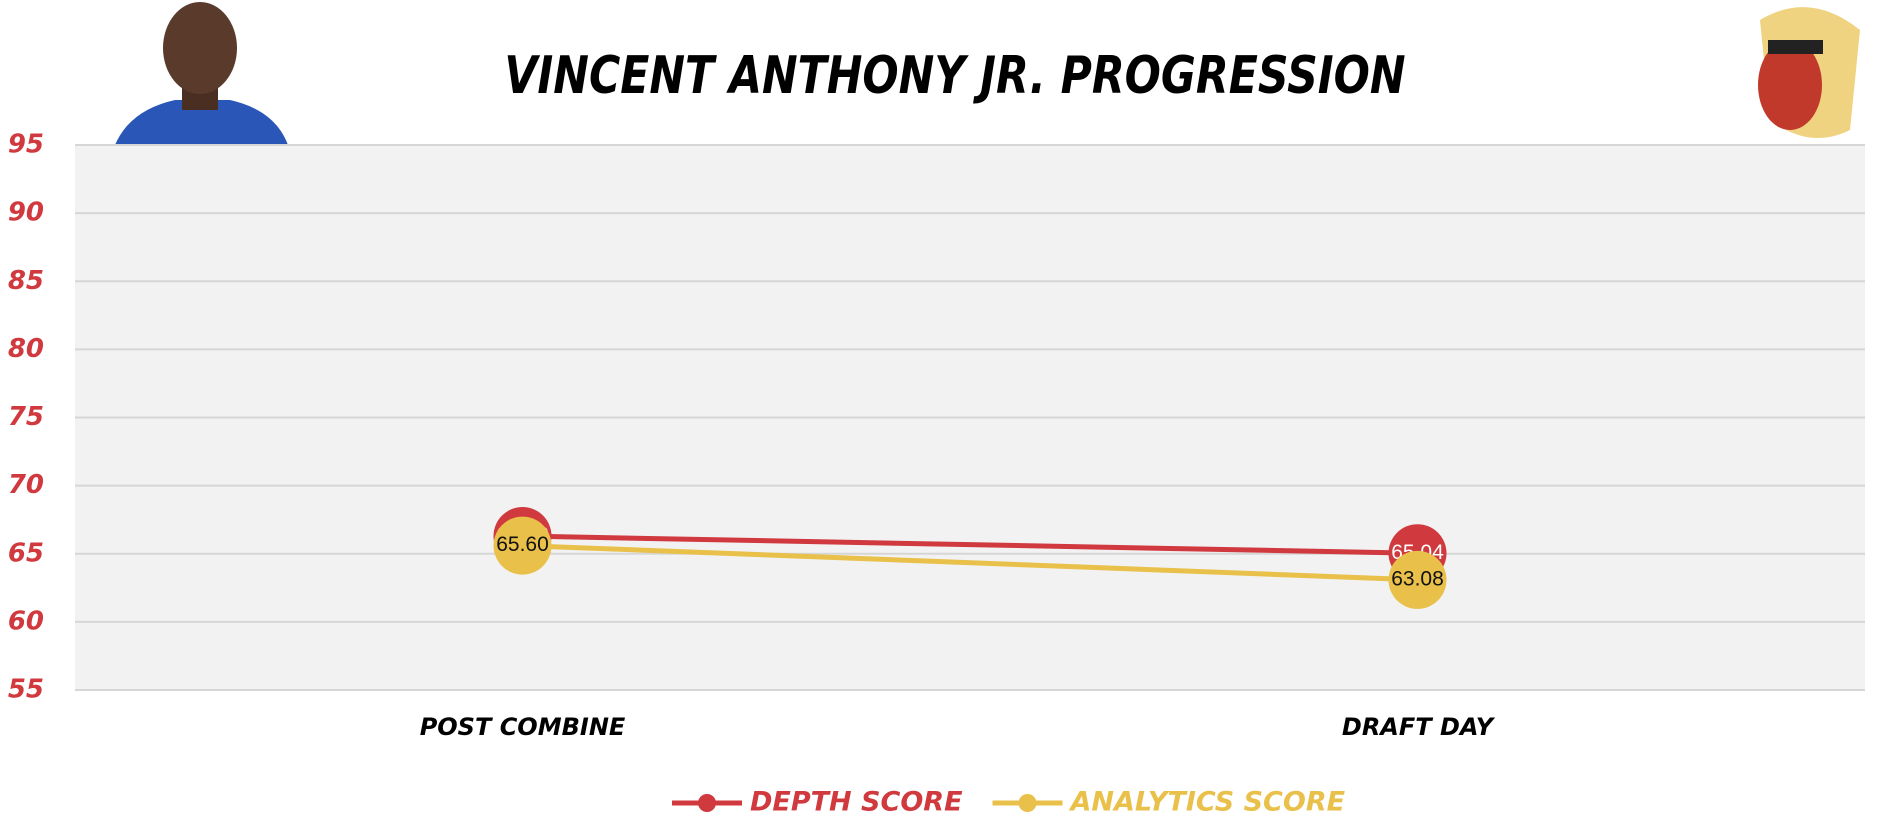 The width and height of the screenshot is (1896, 840). I want to click on x-tick-label: DRAFT DAY, so click(1419, 727).